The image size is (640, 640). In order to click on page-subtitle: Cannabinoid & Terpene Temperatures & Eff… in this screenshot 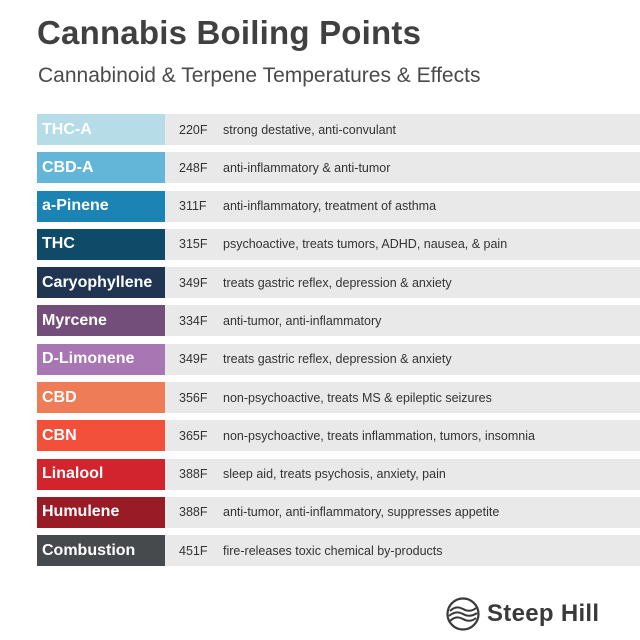, I will do `click(259, 75)`.